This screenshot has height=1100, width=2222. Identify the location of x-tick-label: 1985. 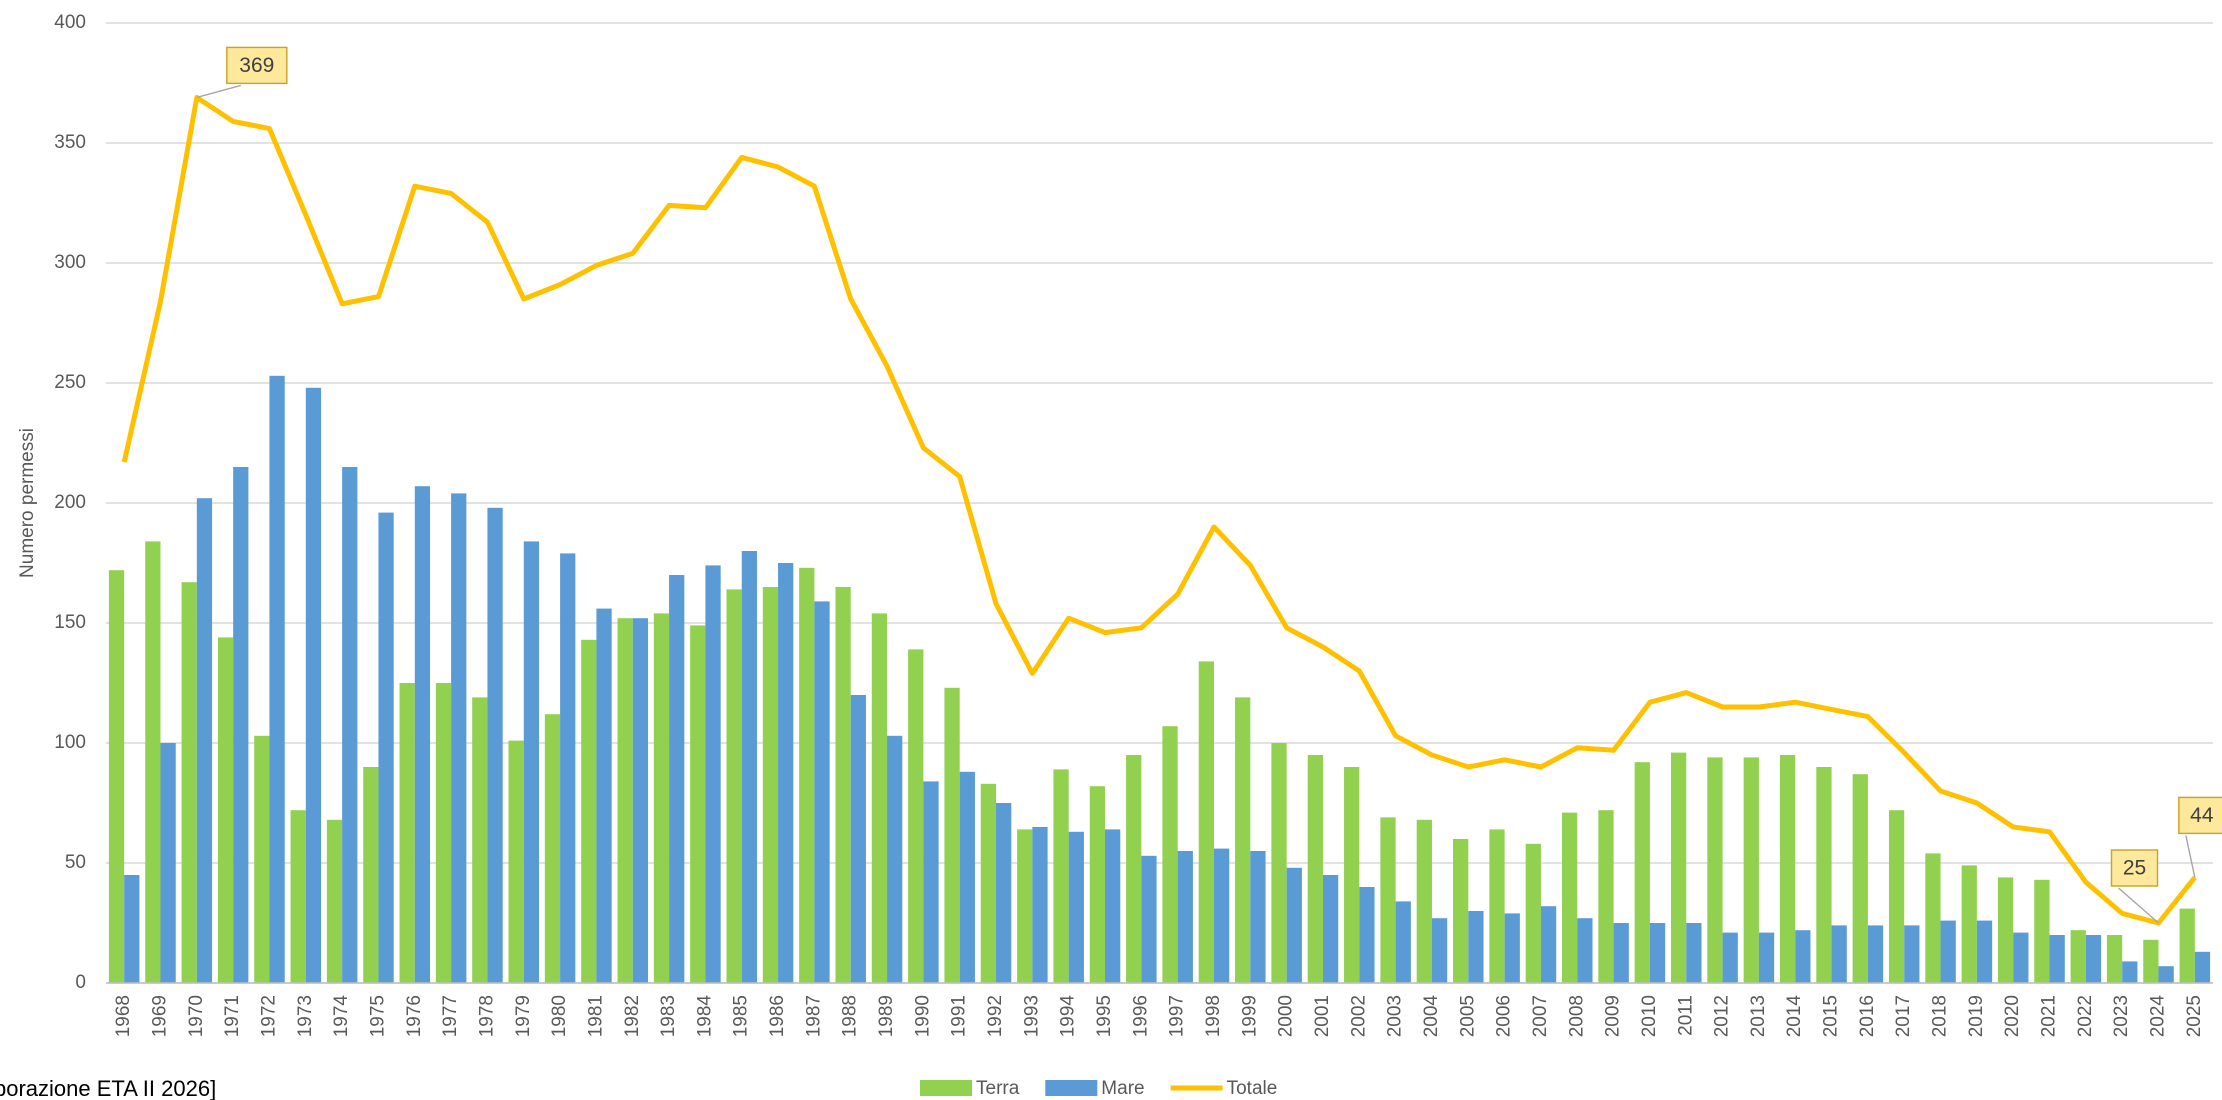
(741, 1016).